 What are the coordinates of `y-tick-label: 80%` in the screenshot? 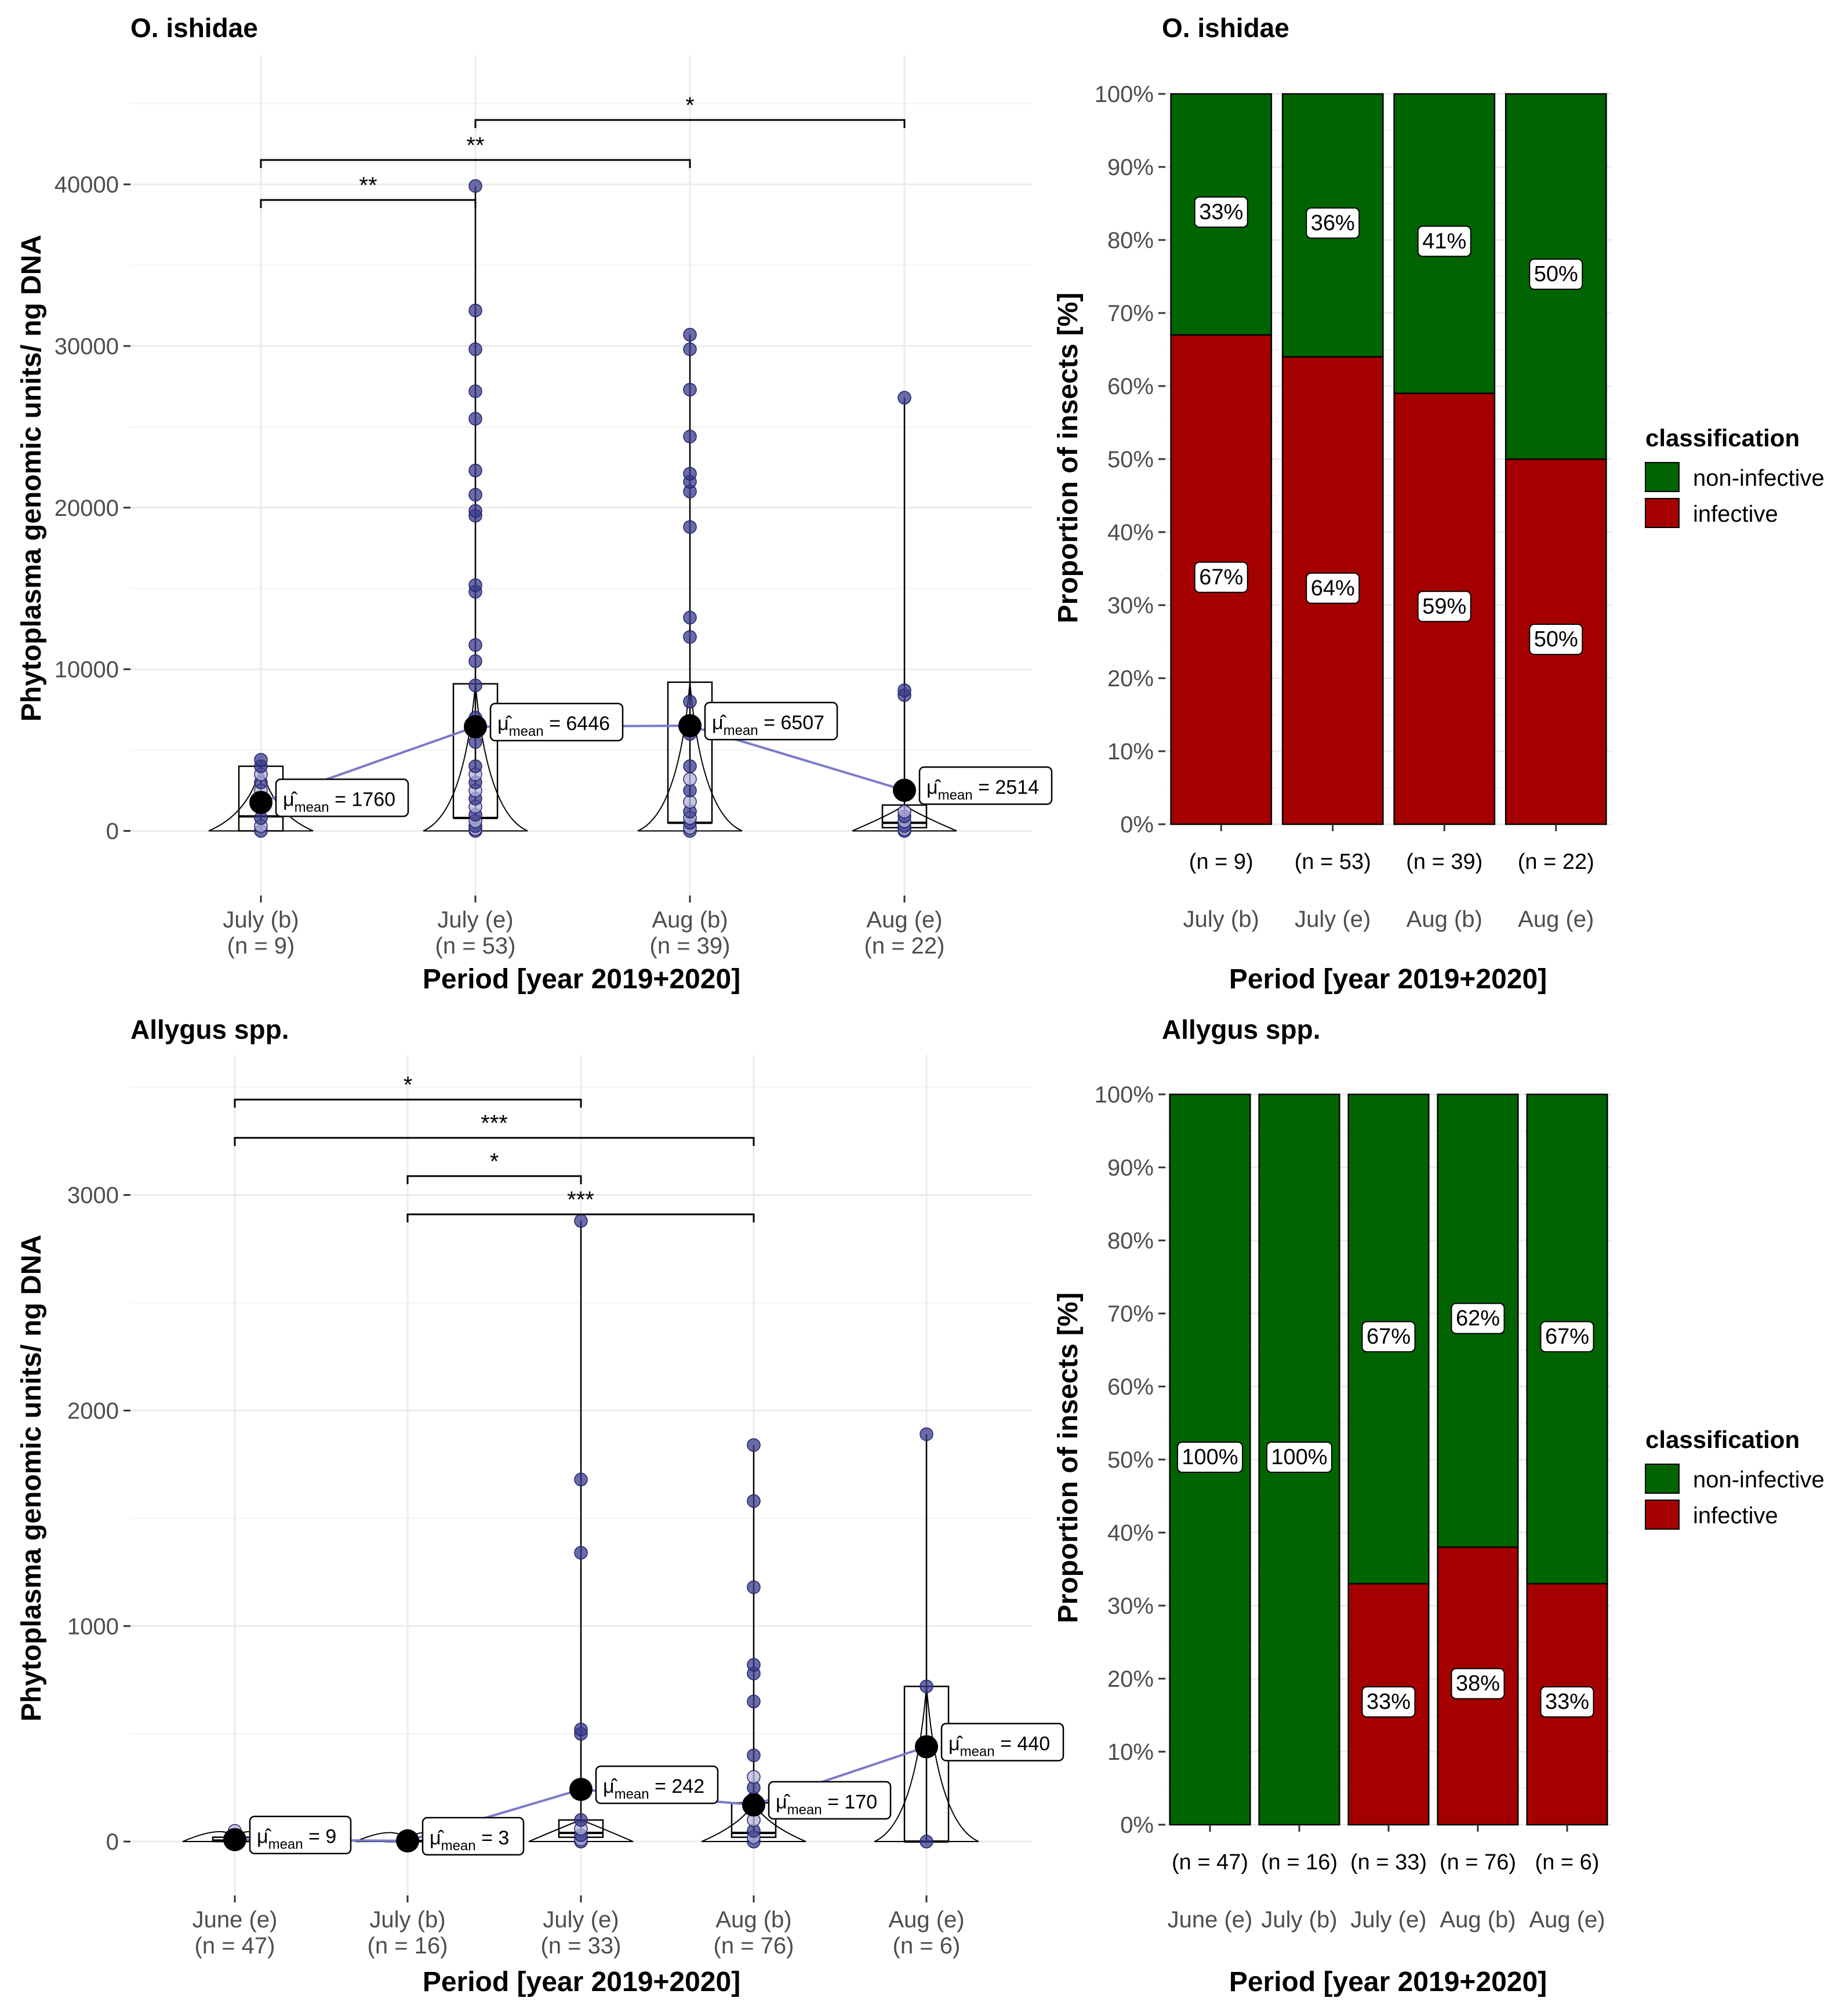 It's located at (1130, 241).